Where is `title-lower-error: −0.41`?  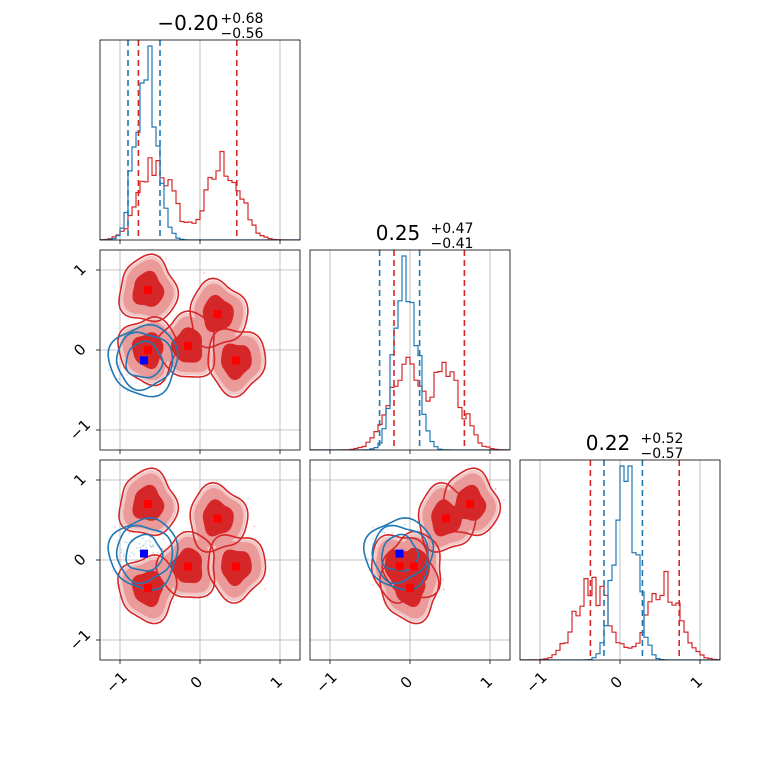
title-lower-error: −0.41 is located at coordinates (452, 244).